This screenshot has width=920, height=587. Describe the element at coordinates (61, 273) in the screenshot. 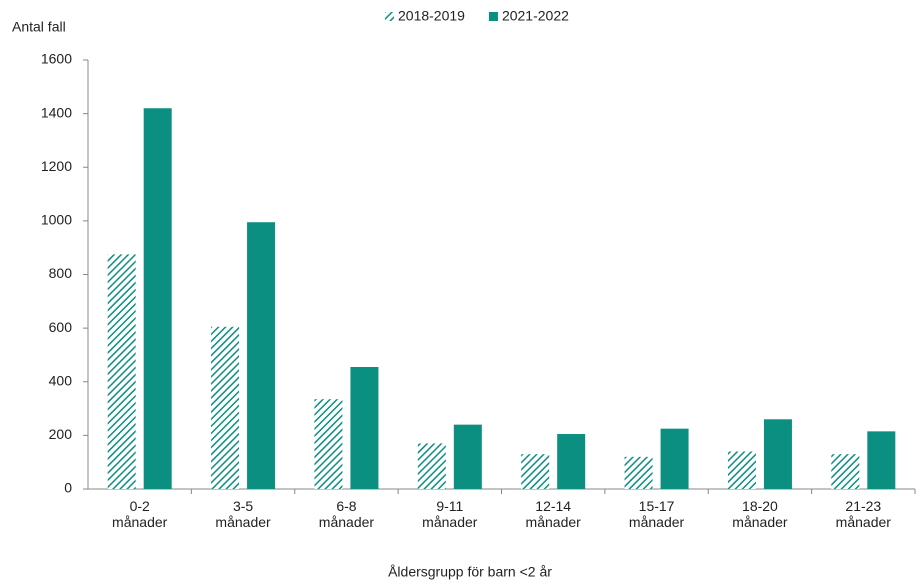

I see `y-tick-label: 800` at that location.